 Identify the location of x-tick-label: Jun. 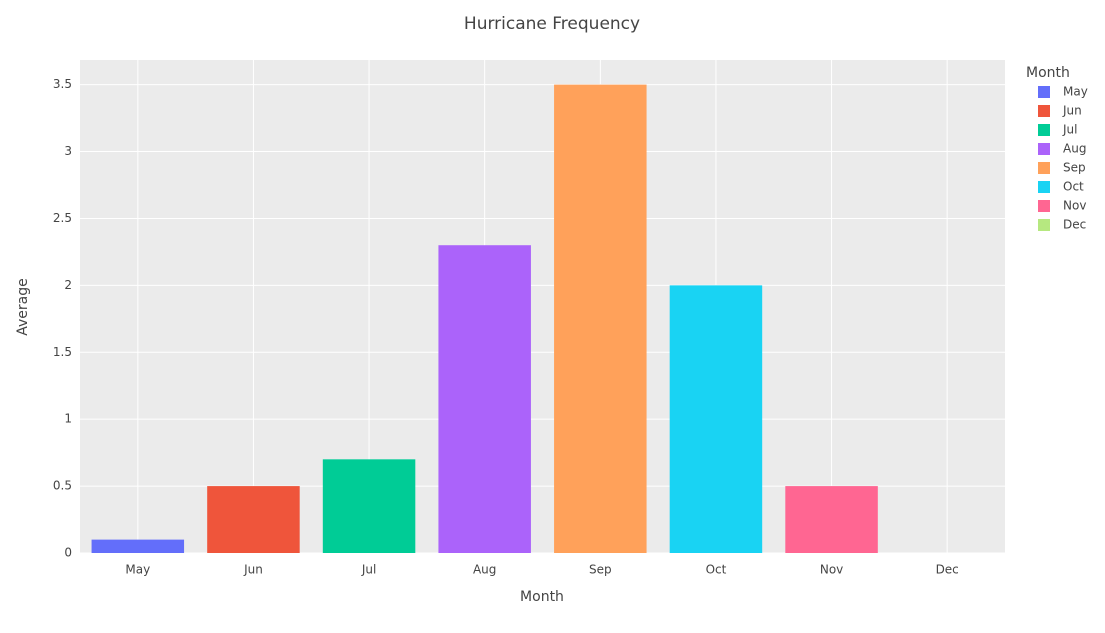
(253, 570).